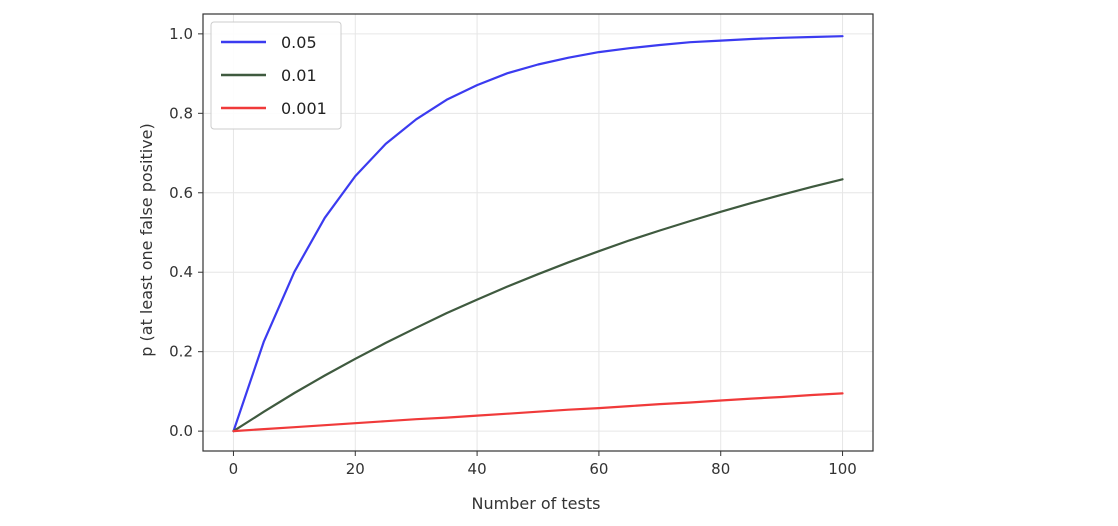  What do you see at coordinates (299, 75) in the screenshot?
I see `legend-entry-label: 0.01` at bounding box center [299, 75].